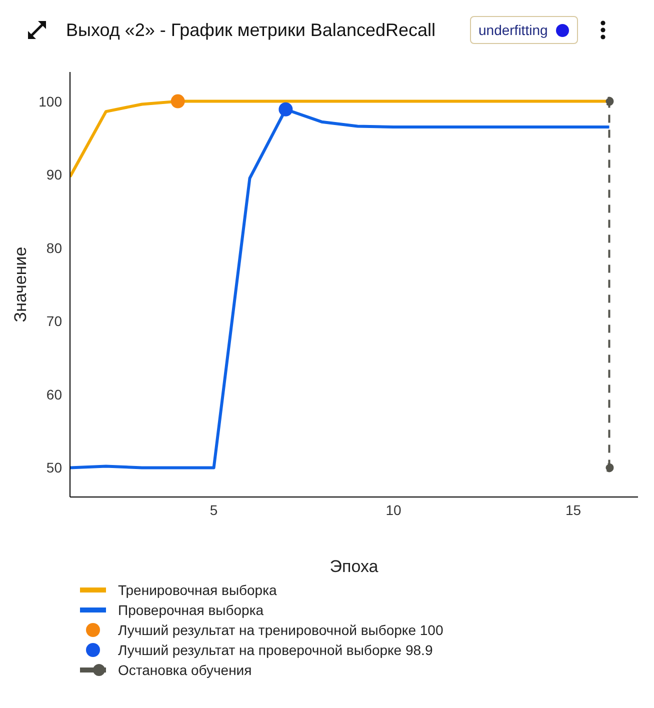 The image size is (654, 708). Describe the element at coordinates (54, 394) in the screenshot. I see `y-tick-label: 60` at that location.